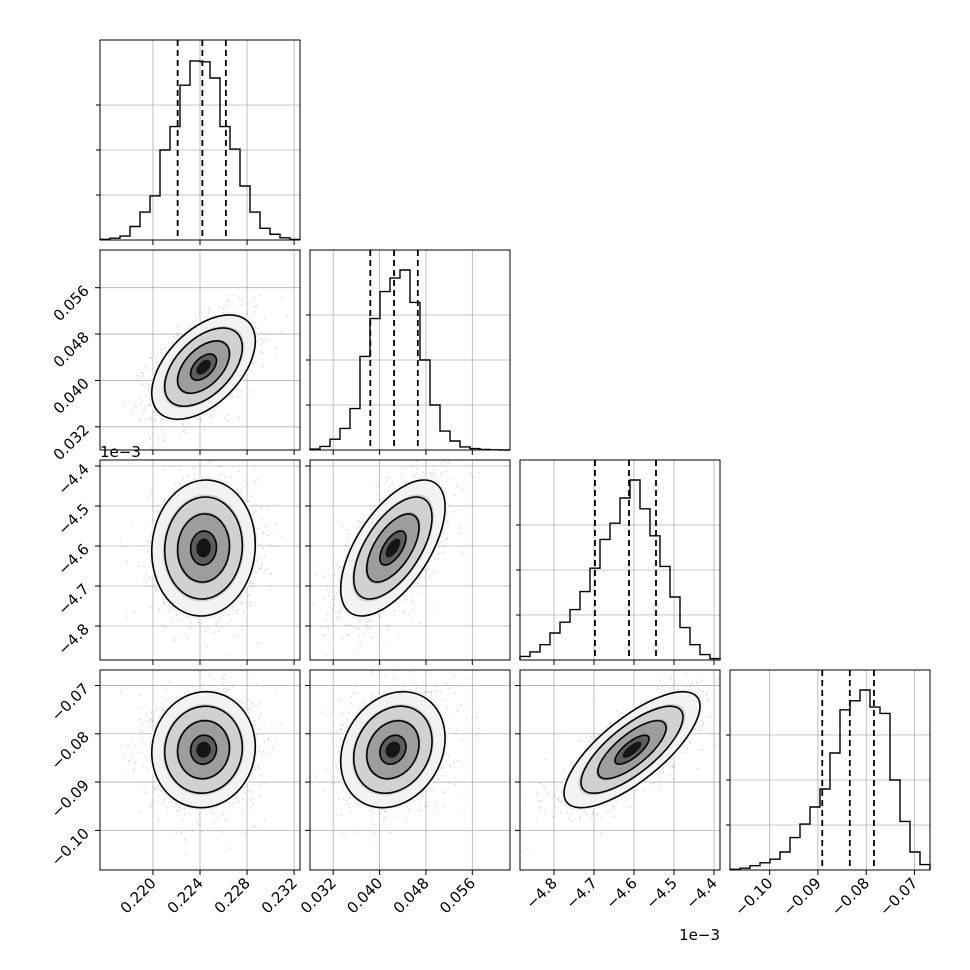 Image resolution: width=970 pixels, height=970 pixels. What do you see at coordinates (411, 895) in the screenshot?
I see `x-tick-label: 0.048` at bounding box center [411, 895].